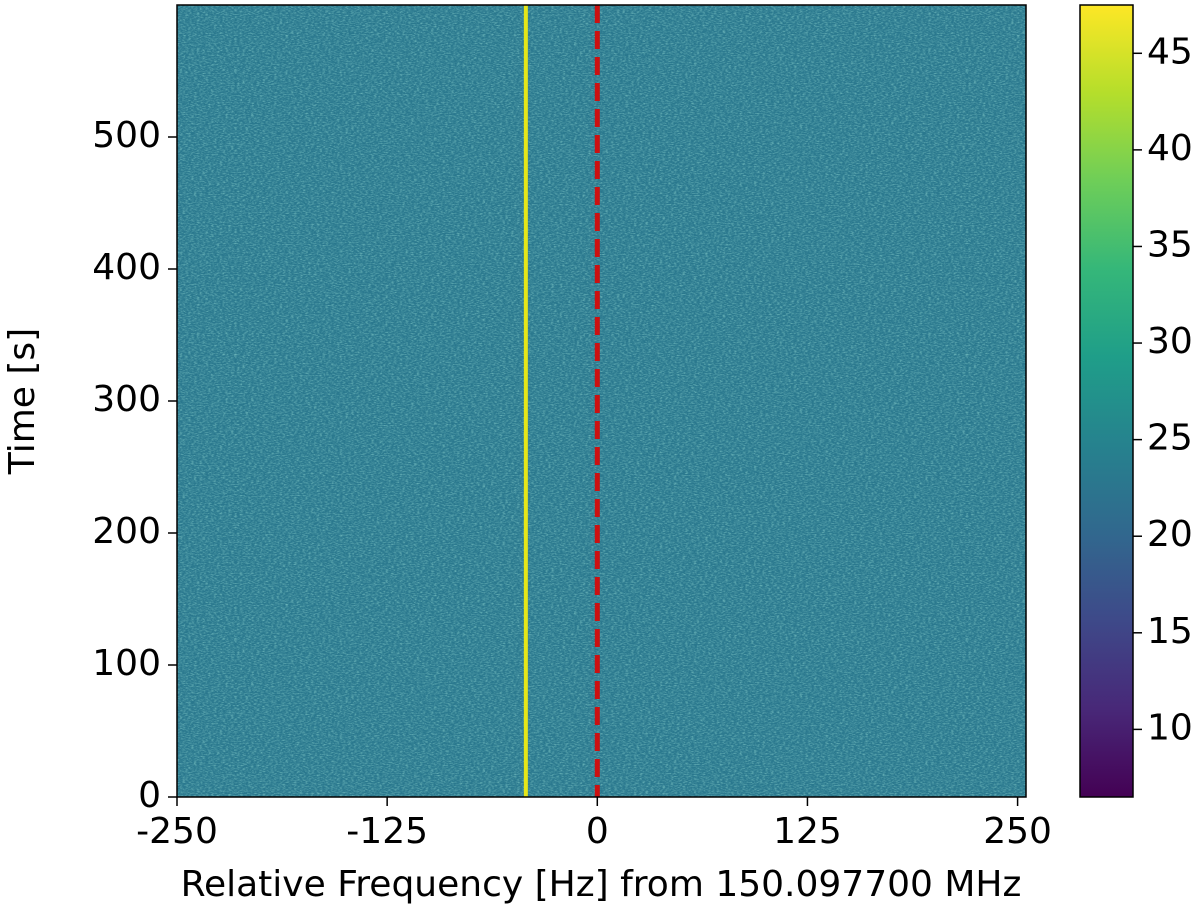 The image size is (1200, 922). What do you see at coordinates (126, 663) in the screenshot?
I see `y-tick-label: 100` at bounding box center [126, 663].